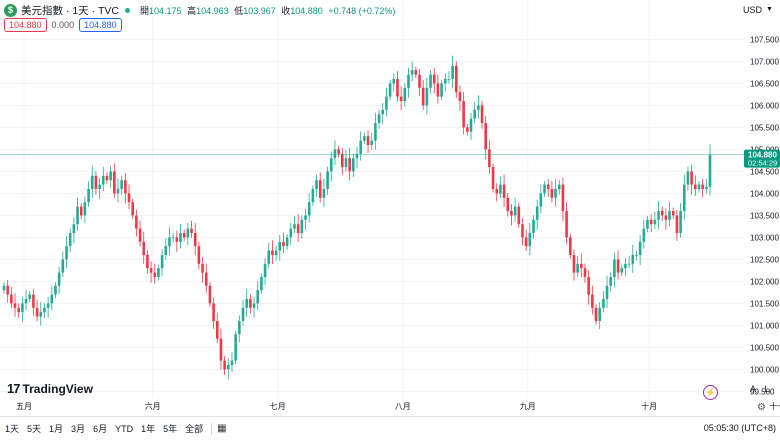 Image resolution: width=780 pixels, height=440 pixels. I want to click on clock-readout: 05:05:30 (UTC+8), so click(739, 428).